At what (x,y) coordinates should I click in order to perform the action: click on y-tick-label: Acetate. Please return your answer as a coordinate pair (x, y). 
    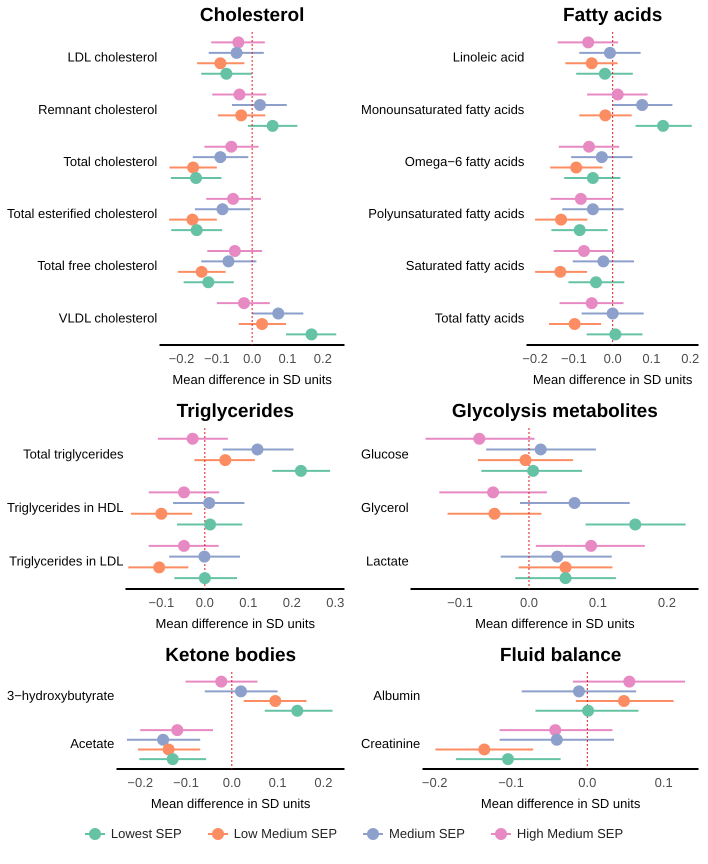
    Looking at the image, I should click on (92, 744).